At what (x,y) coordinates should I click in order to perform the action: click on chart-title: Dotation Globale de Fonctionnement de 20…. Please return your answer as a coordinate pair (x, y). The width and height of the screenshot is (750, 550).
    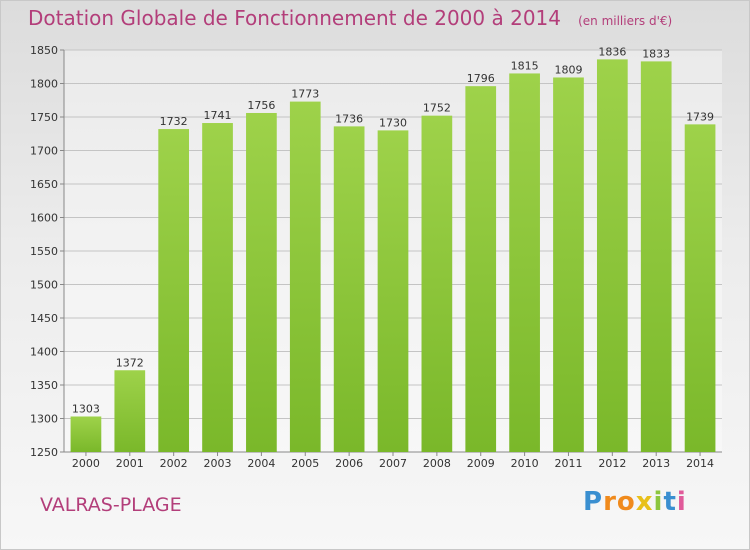
    Looking at the image, I should click on (294, 18).